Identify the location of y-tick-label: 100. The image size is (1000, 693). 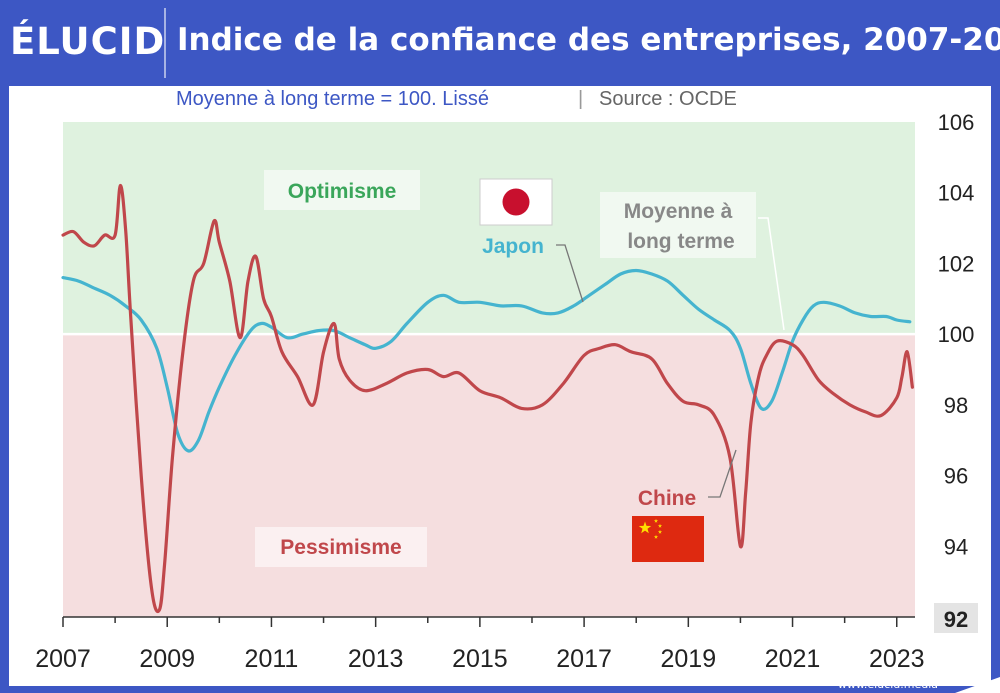
(956, 334).